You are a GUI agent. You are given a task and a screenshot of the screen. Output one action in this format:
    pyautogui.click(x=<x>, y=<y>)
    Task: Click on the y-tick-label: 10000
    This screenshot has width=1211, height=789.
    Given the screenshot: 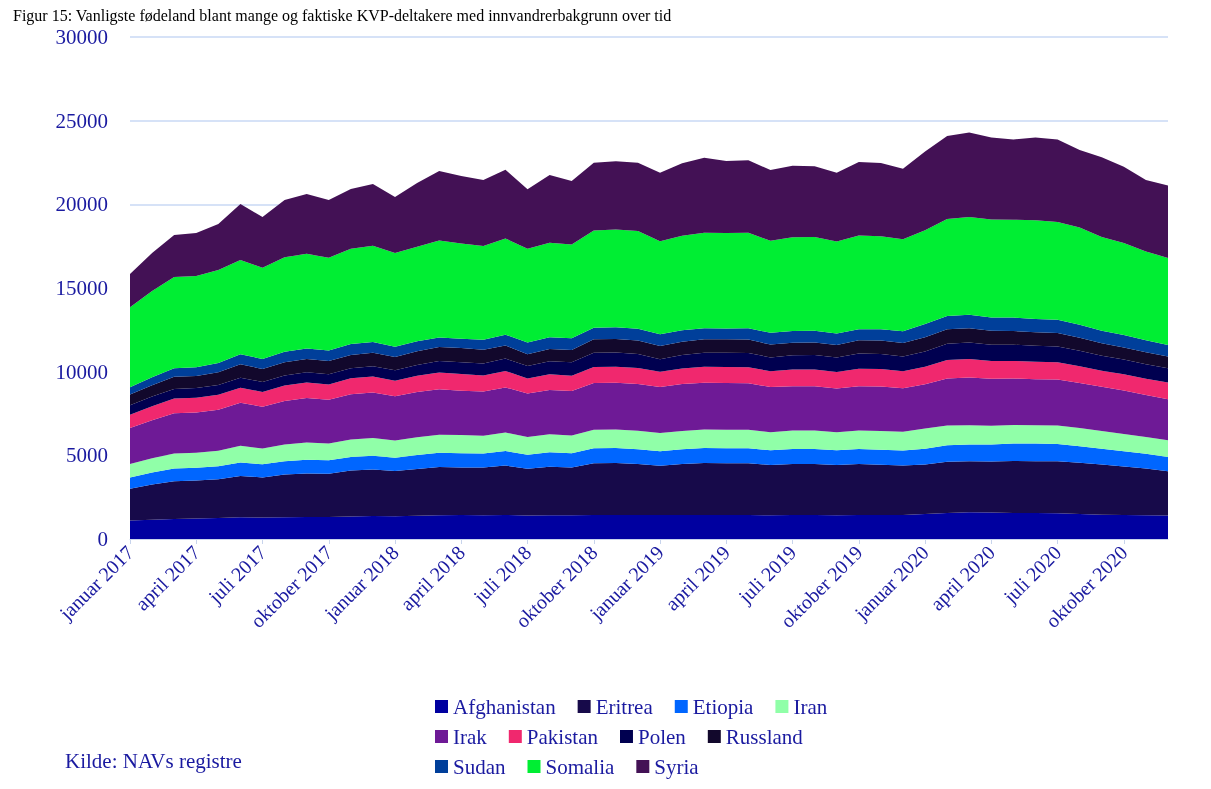 What is the action you would take?
    pyautogui.click(x=81, y=371)
    